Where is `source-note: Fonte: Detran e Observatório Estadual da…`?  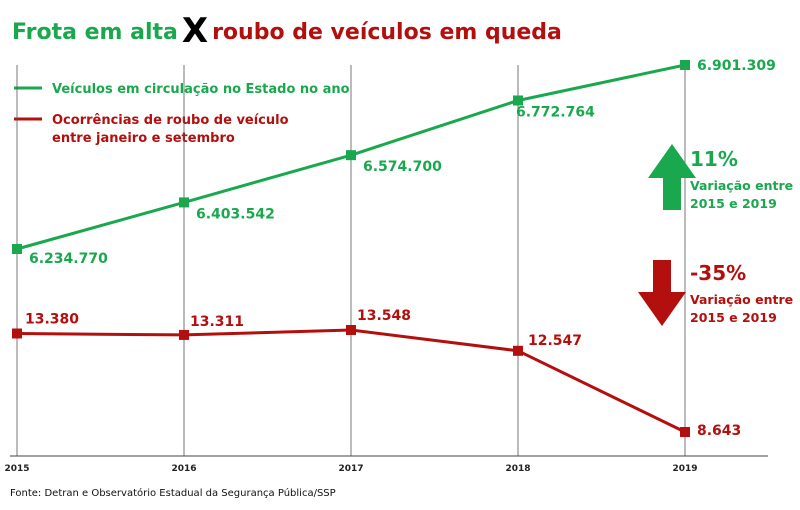 source-note: Fonte: Detran e Observatório Estadual da… is located at coordinates (173, 493).